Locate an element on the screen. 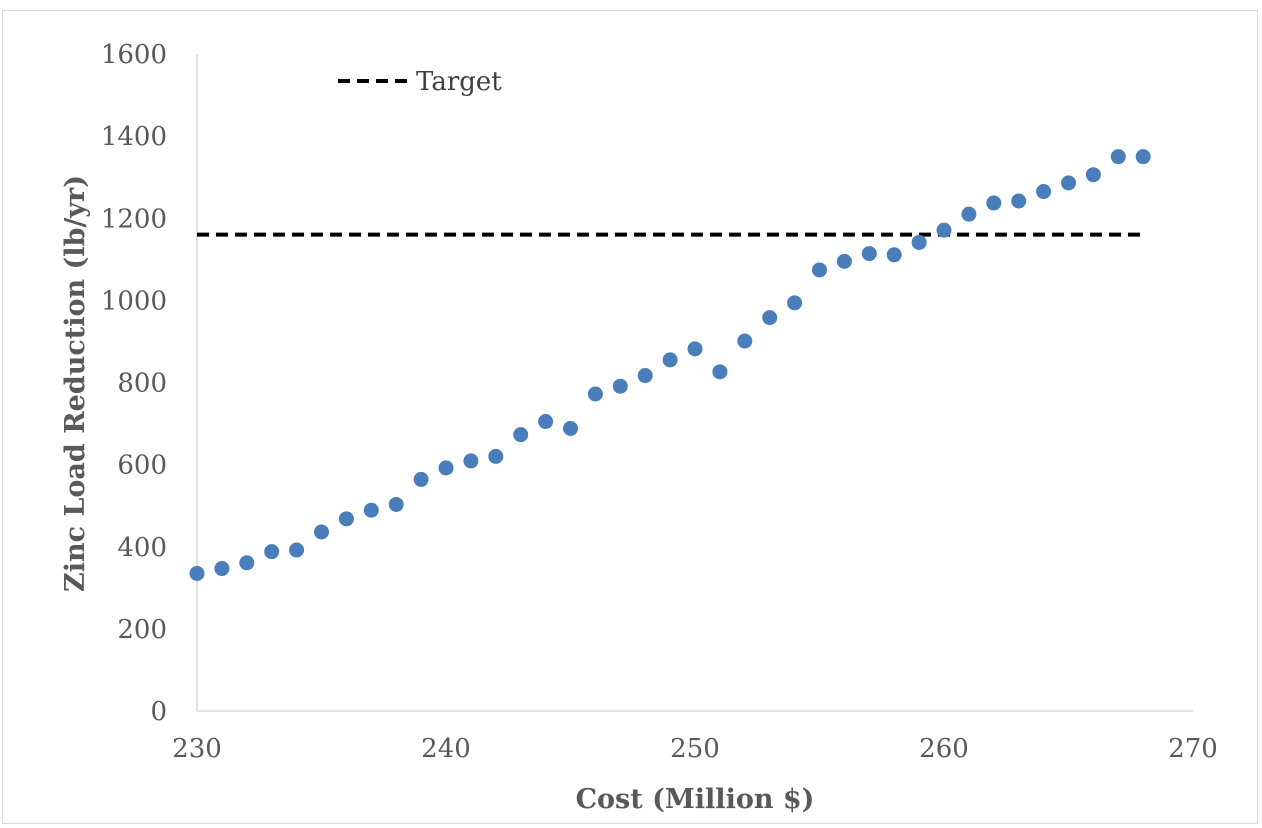  y-tick-label: 0 is located at coordinates (158, 712).